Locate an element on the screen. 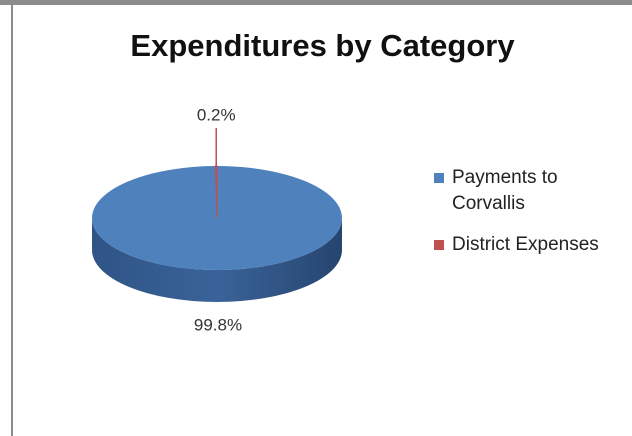  legend-label: Payments to Corvallis is located at coordinates (505, 190).